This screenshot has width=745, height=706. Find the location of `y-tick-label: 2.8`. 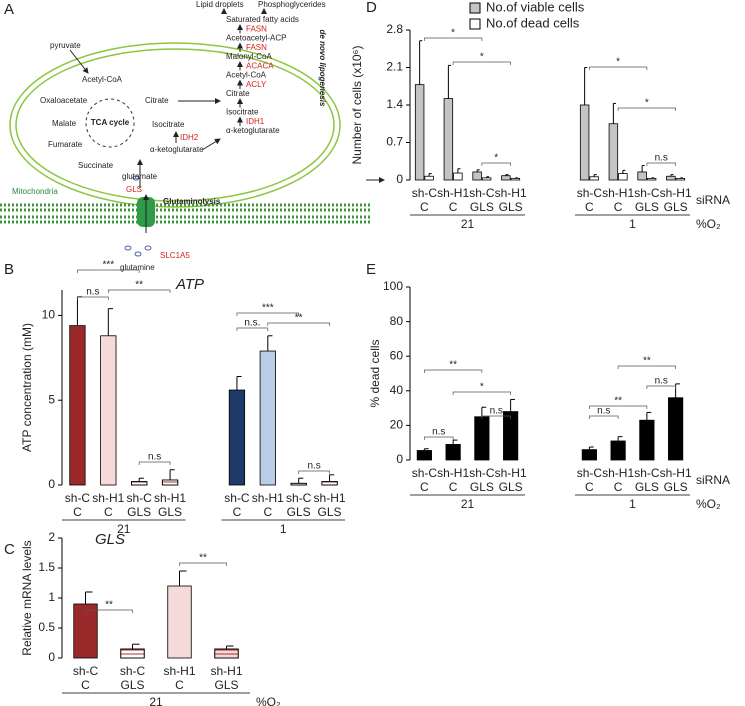

y-tick-label: 2.8 is located at coordinates (394, 29).